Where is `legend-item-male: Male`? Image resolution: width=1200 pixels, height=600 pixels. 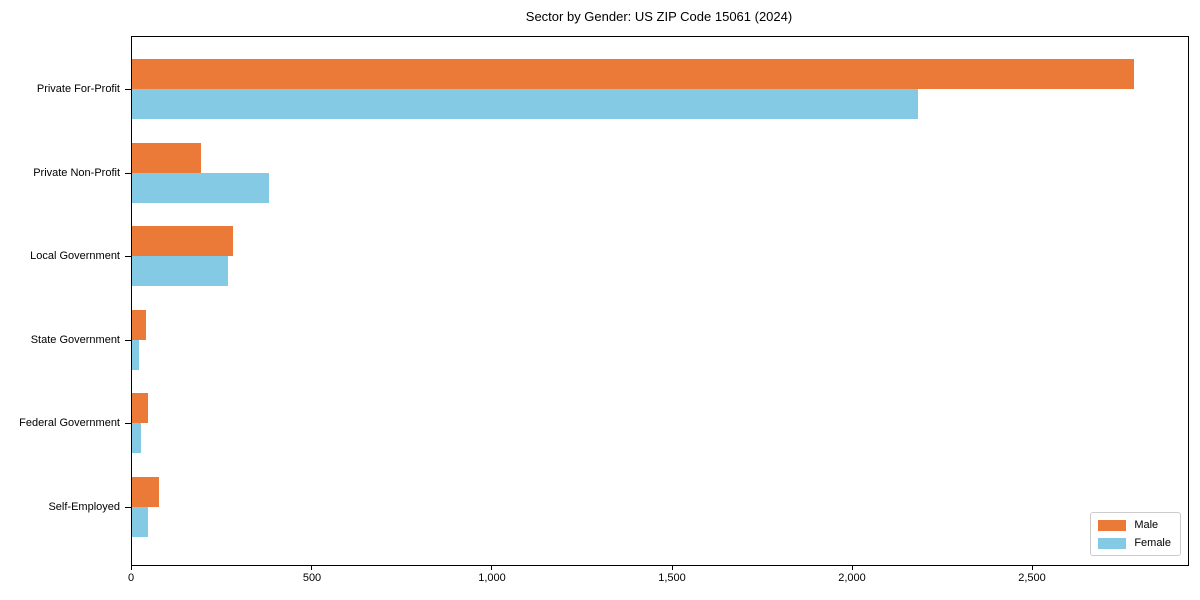
legend-item-male: Male is located at coordinates (1134, 525).